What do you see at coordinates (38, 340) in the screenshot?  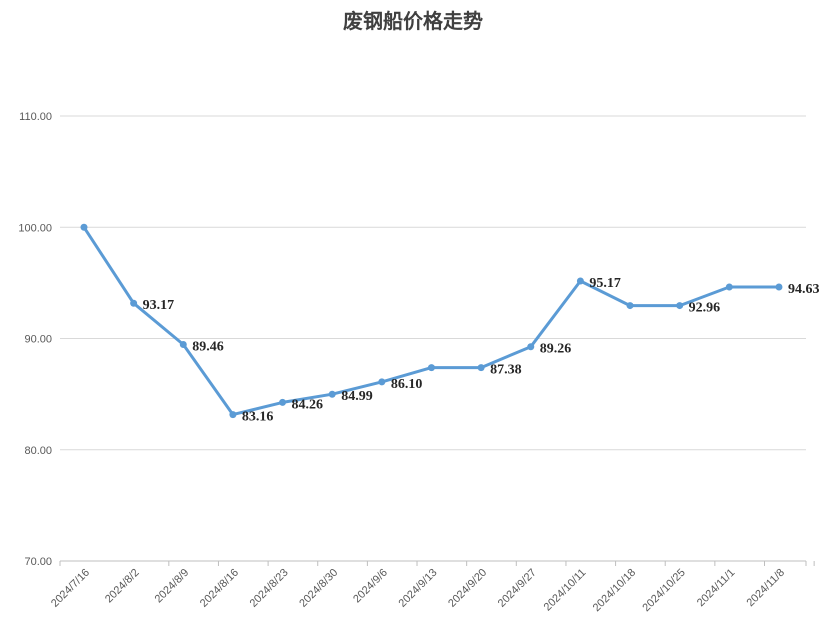 I see `y-tick-label: 90.00` at bounding box center [38, 340].